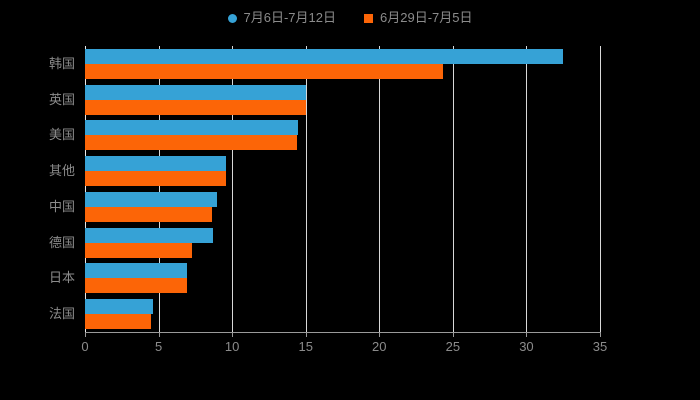  I want to click on legend-label: 6月29日-7月5日, so click(426, 17).